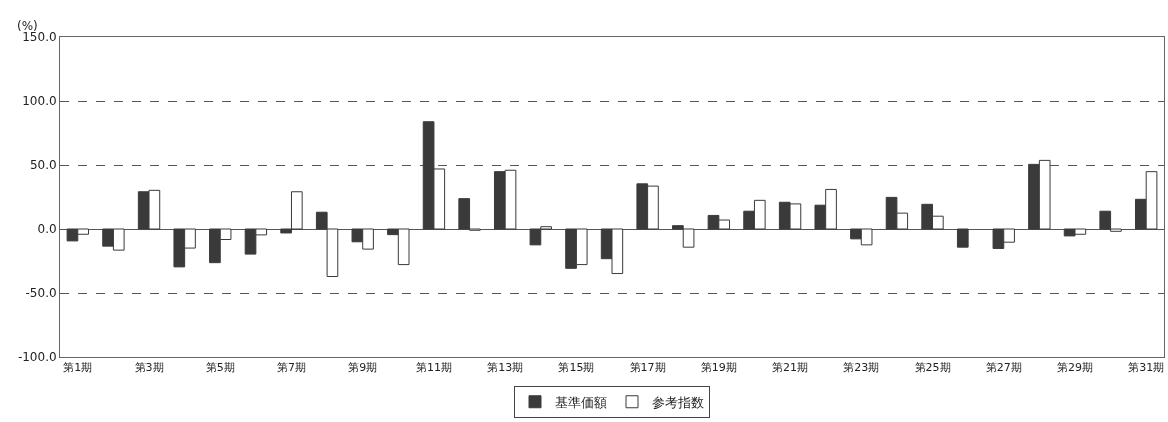 This screenshot has width=1168, height=422. I want to click on x-tick-label: 第7期, so click(291, 368).